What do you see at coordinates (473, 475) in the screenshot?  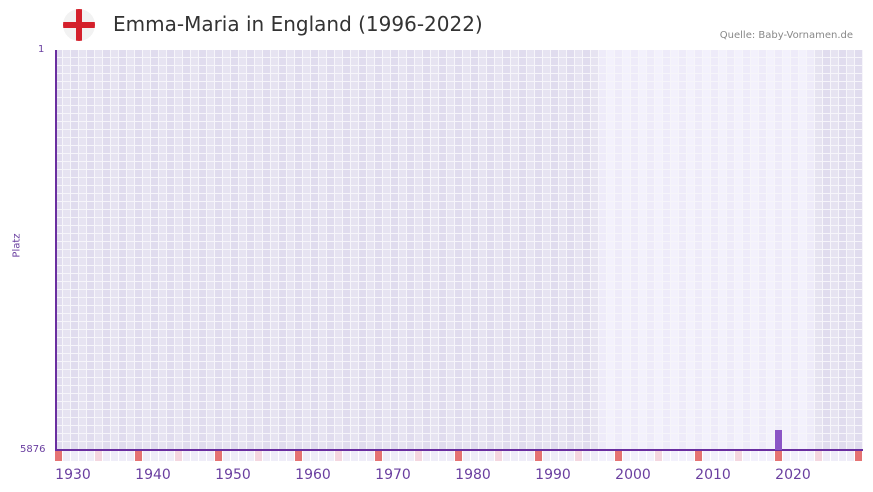 I see `x-tick-label: 1980` at bounding box center [473, 475].